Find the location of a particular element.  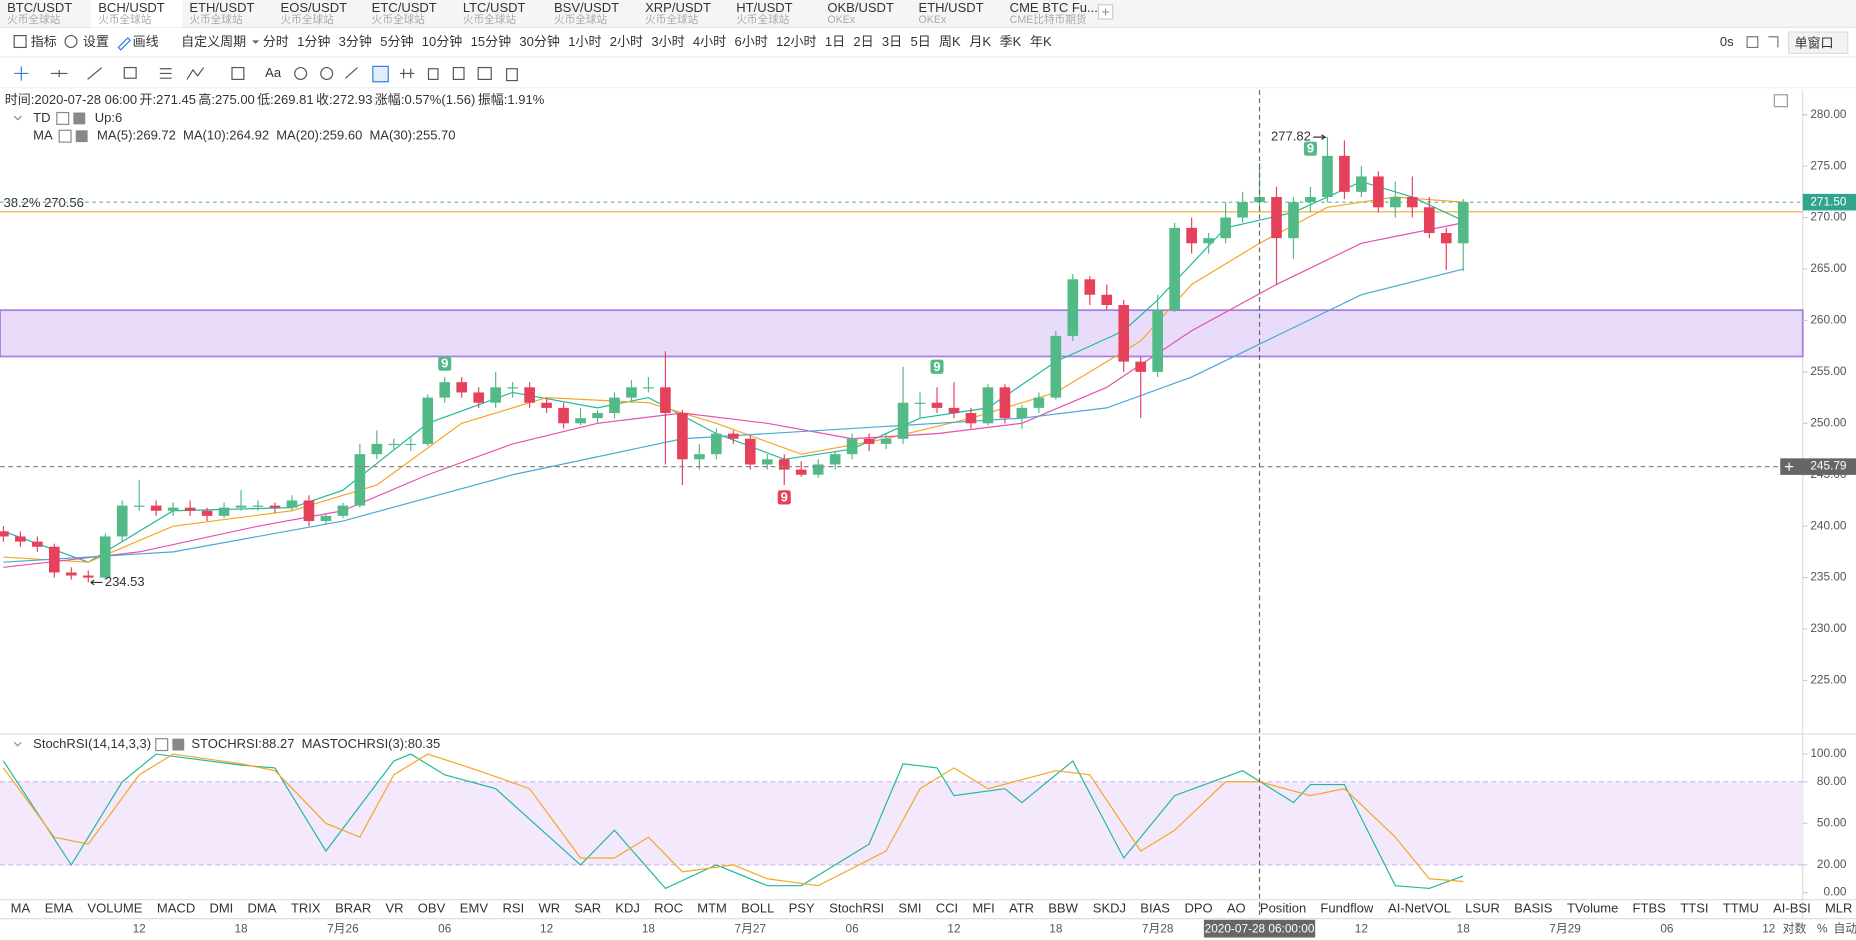

period-button: 12小时 is located at coordinates (796, 41).